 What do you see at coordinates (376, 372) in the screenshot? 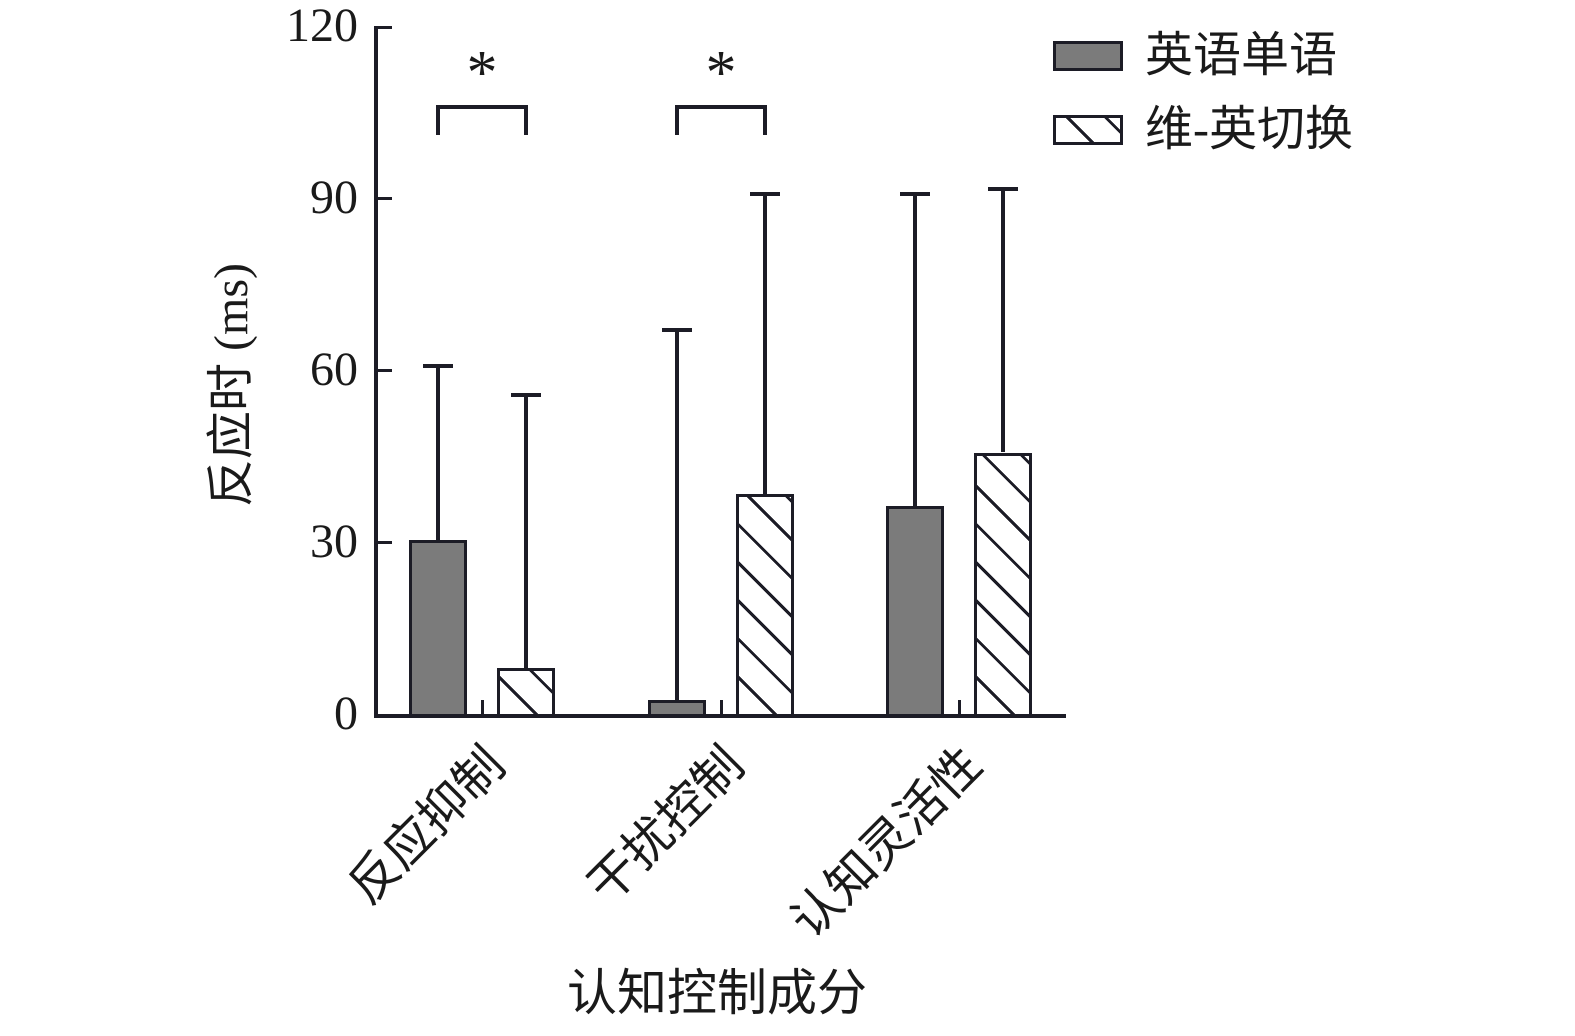
I see `y-axis-line` at bounding box center [376, 372].